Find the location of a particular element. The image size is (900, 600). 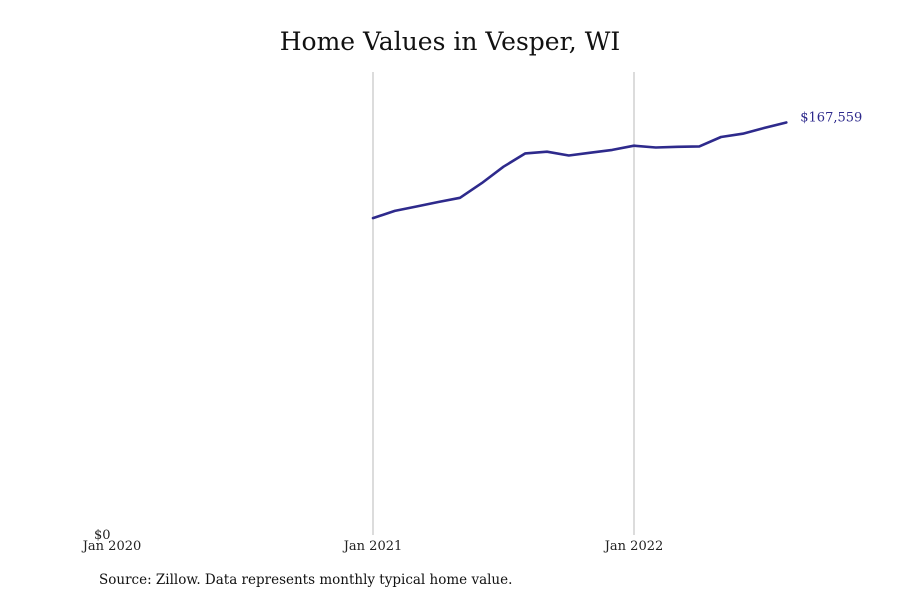

y-tick-label: $0 is located at coordinates (102, 535).